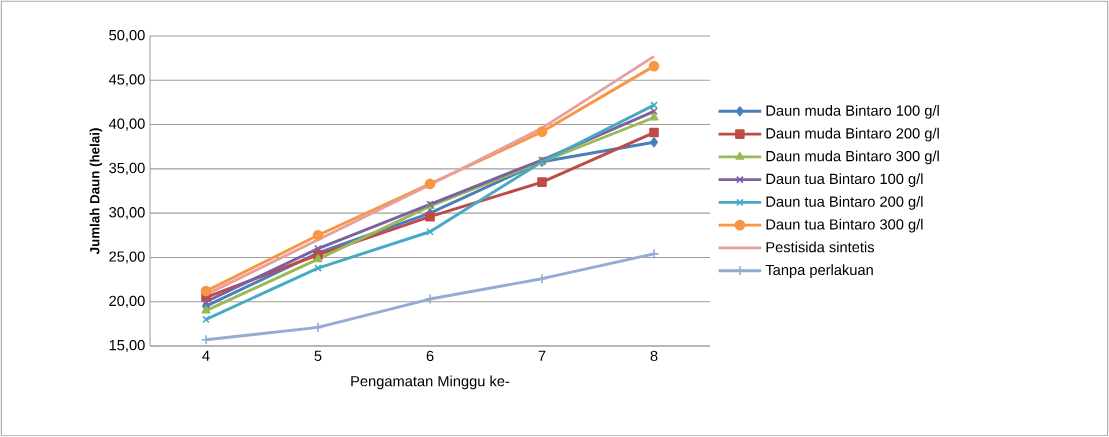 The image size is (1109, 437). I want to click on x-tick-label: 6, so click(430, 356).